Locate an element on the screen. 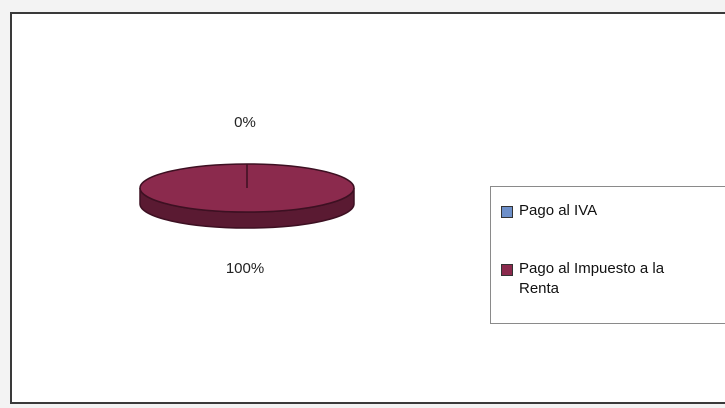 This screenshot has height=408, width=725. legend-swatch-iva is located at coordinates (507, 212).